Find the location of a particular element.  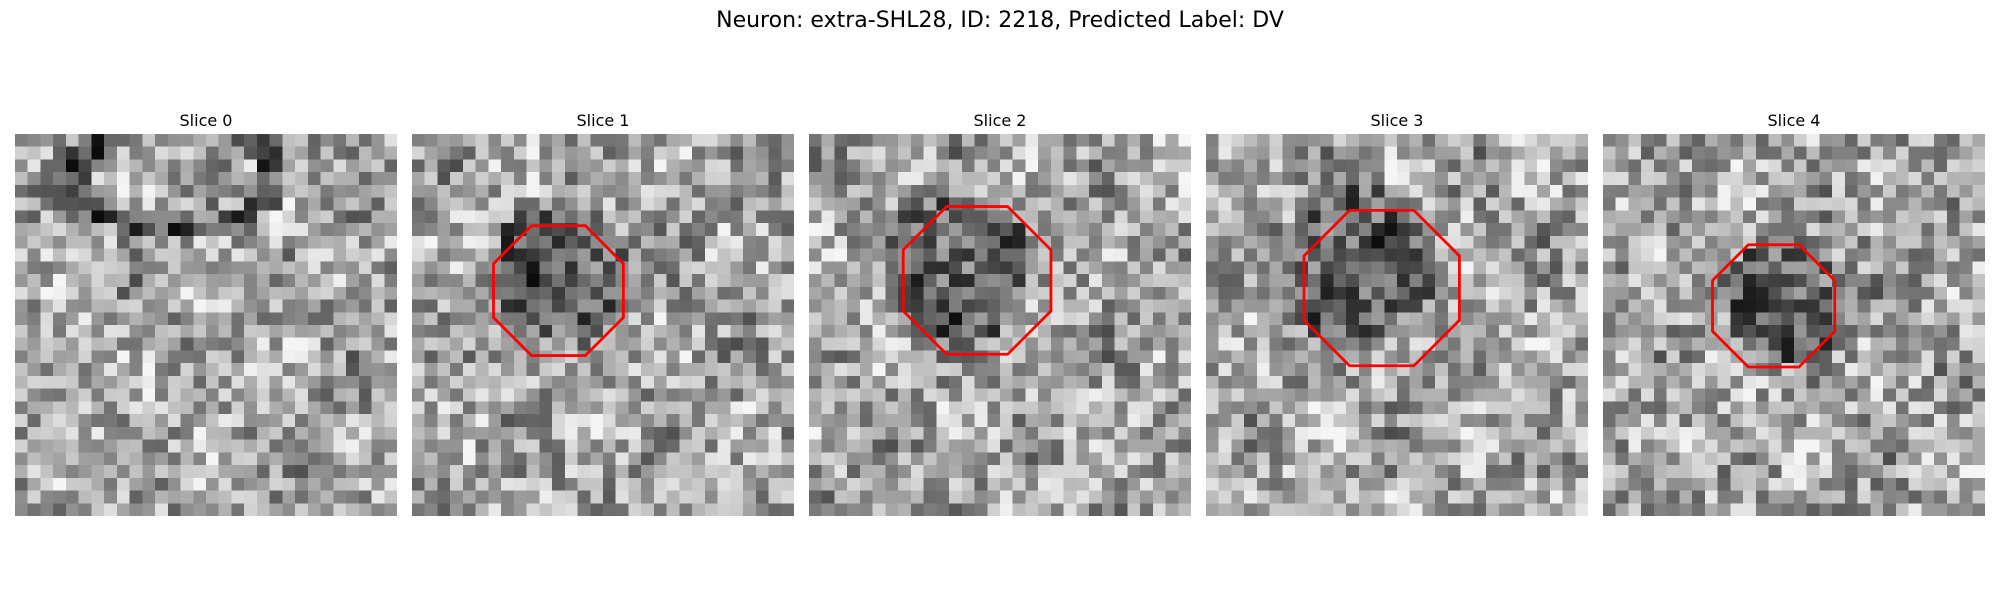

slice-panel-0: Slice 0 is located at coordinates (206, 312).